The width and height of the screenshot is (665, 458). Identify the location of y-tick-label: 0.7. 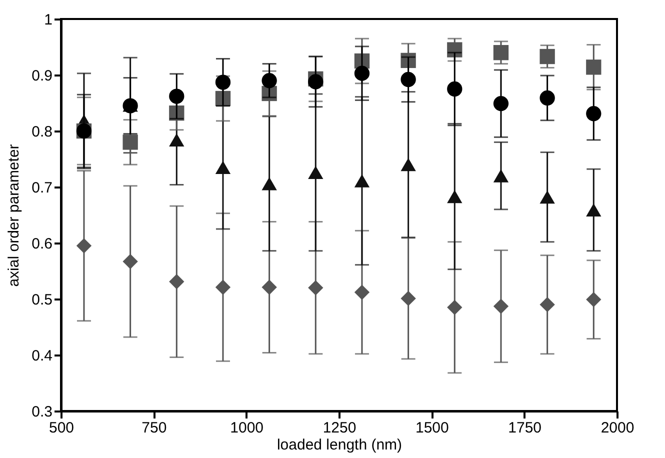
(42, 188).